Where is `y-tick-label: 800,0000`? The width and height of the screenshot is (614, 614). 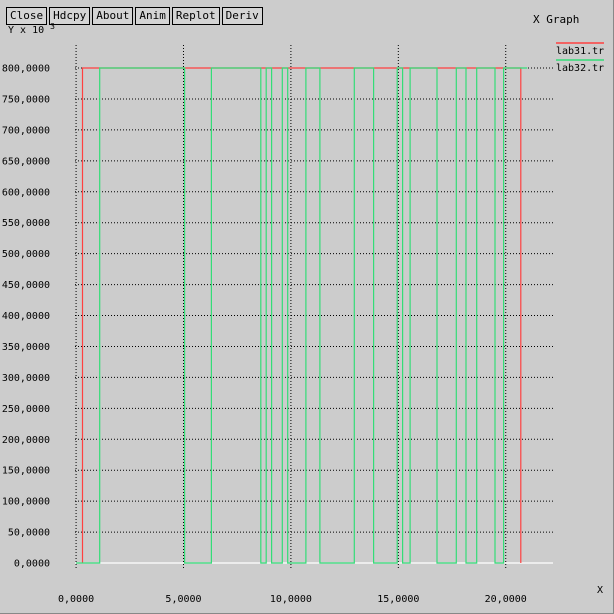
y-tick-label: 800,0000 is located at coordinates (26, 69).